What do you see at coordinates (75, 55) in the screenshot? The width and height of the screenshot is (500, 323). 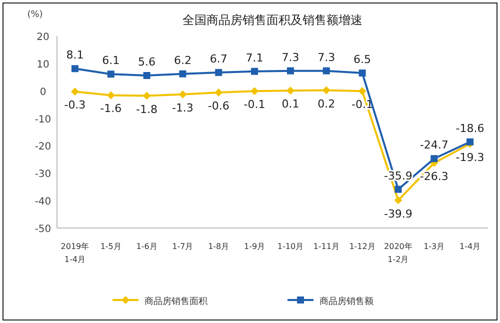 I see `data-label: 8.1` at bounding box center [75, 55].